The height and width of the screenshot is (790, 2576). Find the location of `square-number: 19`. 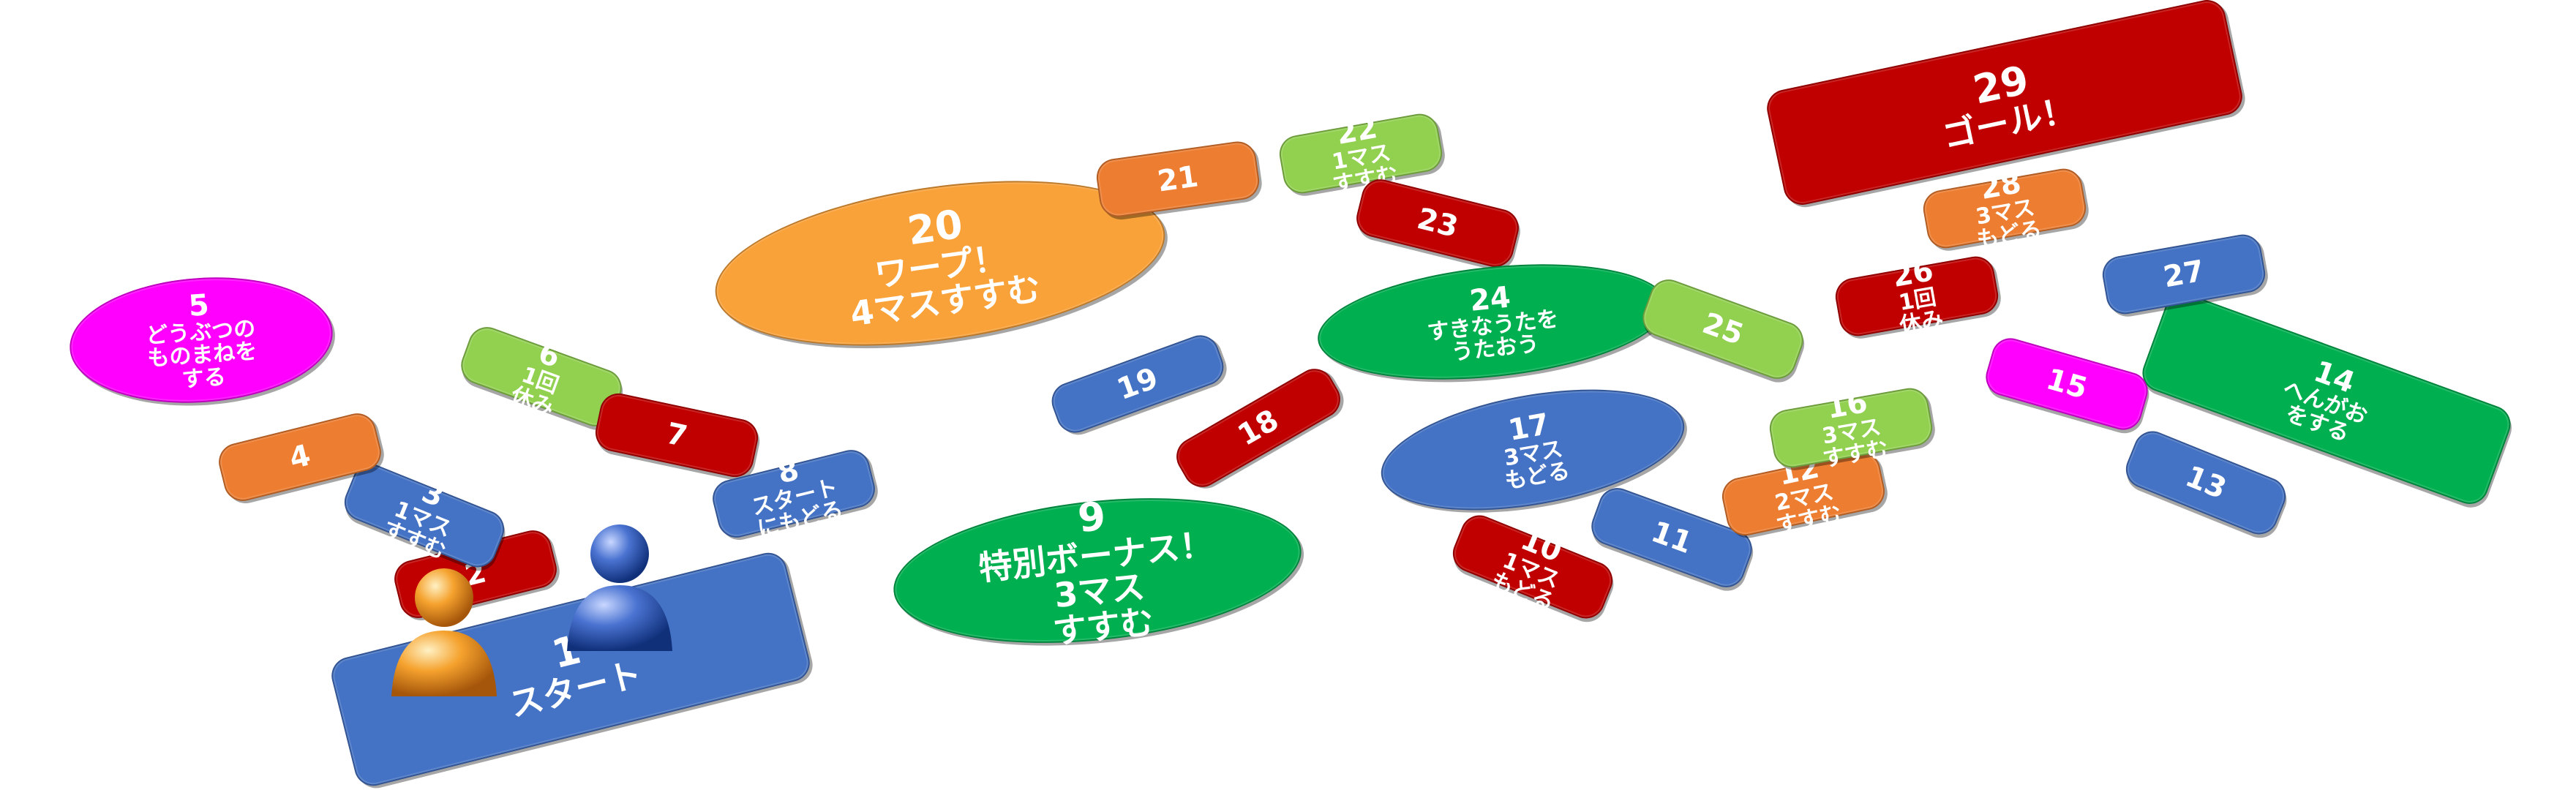

square-number: 19 is located at coordinates (1137, 384).